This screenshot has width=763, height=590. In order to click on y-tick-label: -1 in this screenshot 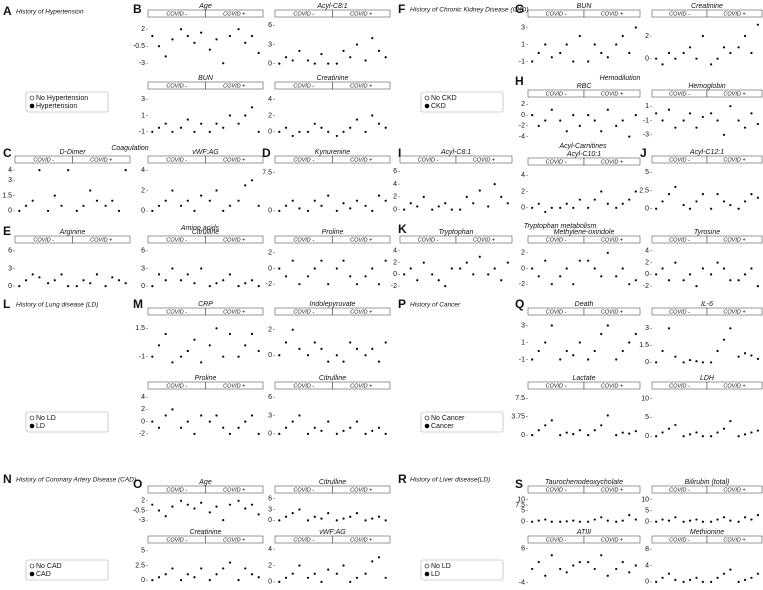, I will do `click(646, 120)`.